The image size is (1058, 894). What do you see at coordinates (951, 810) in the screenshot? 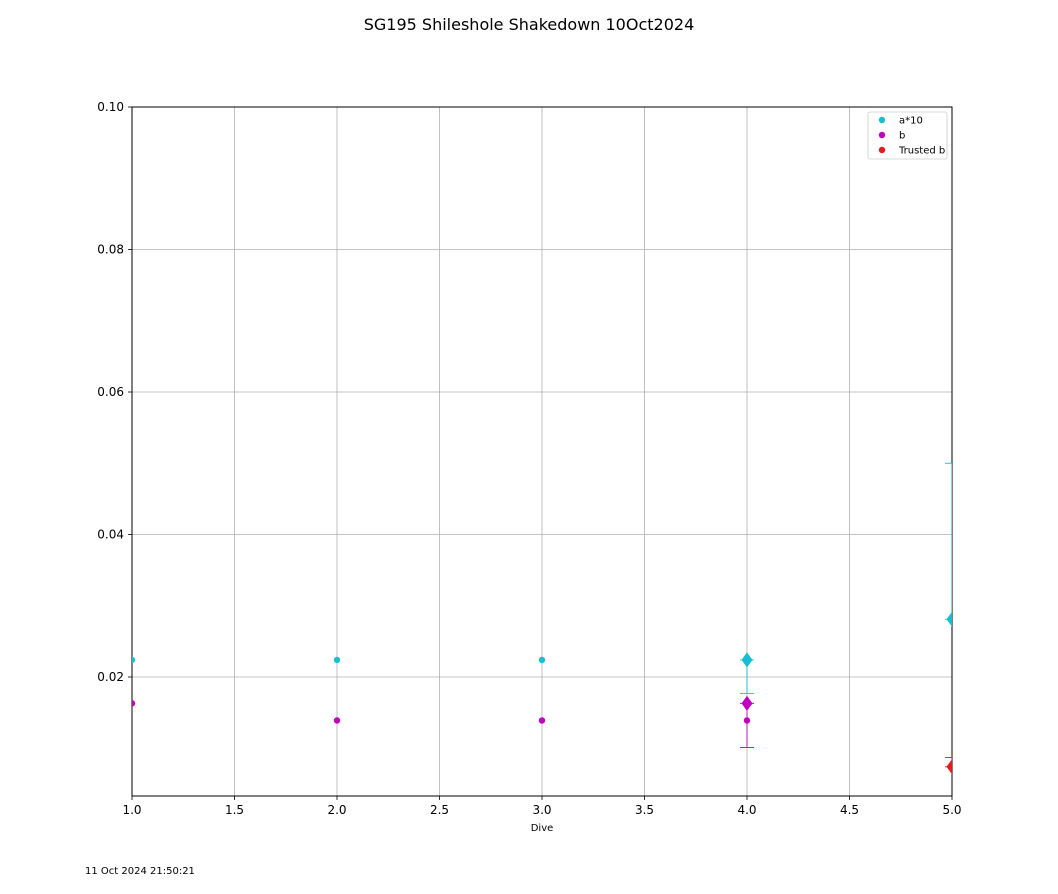
I see `x-tick-label: 5.0` at bounding box center [951, 810].